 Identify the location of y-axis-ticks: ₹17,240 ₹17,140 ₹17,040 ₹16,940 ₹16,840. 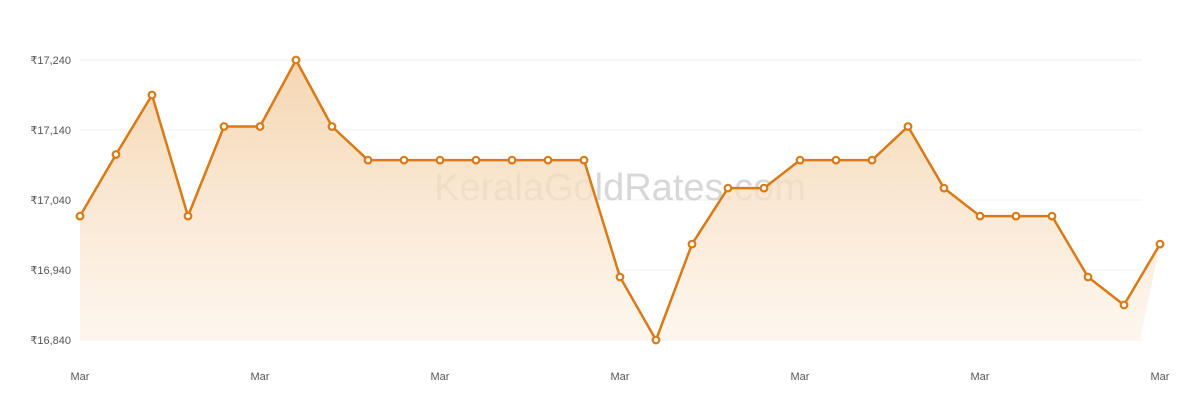
(50, 201).